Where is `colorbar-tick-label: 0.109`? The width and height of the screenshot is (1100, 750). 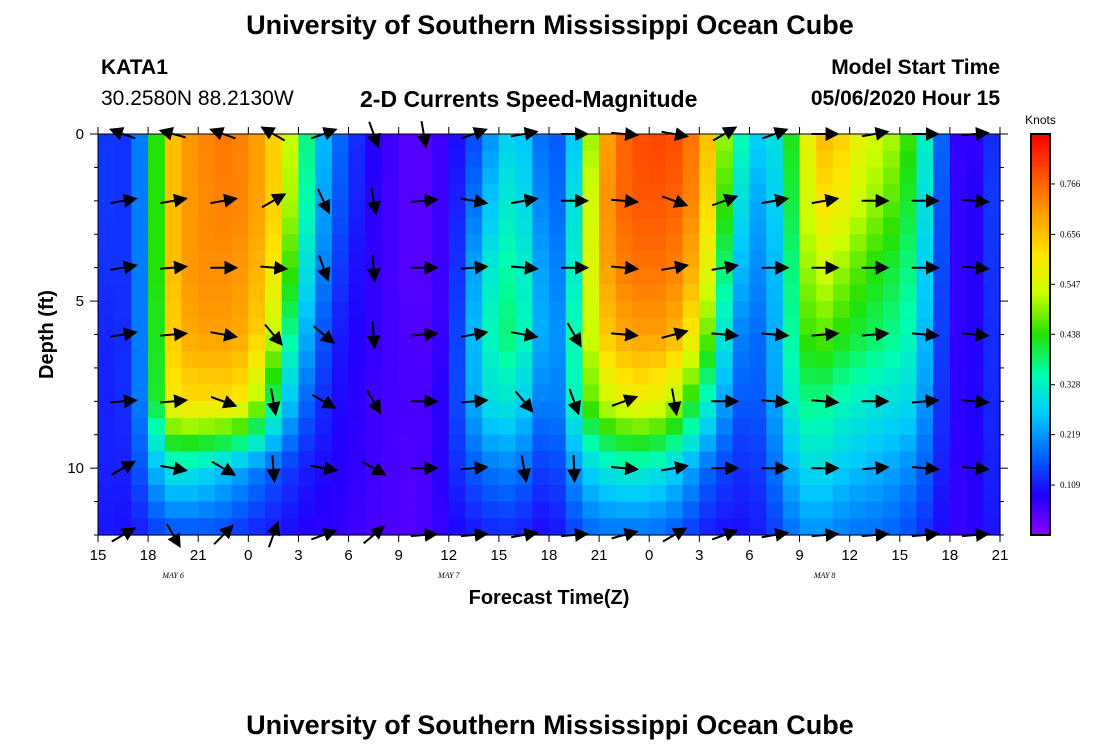 colorbar-tick-label: 0.109 is located at coordinates (1070, 485).